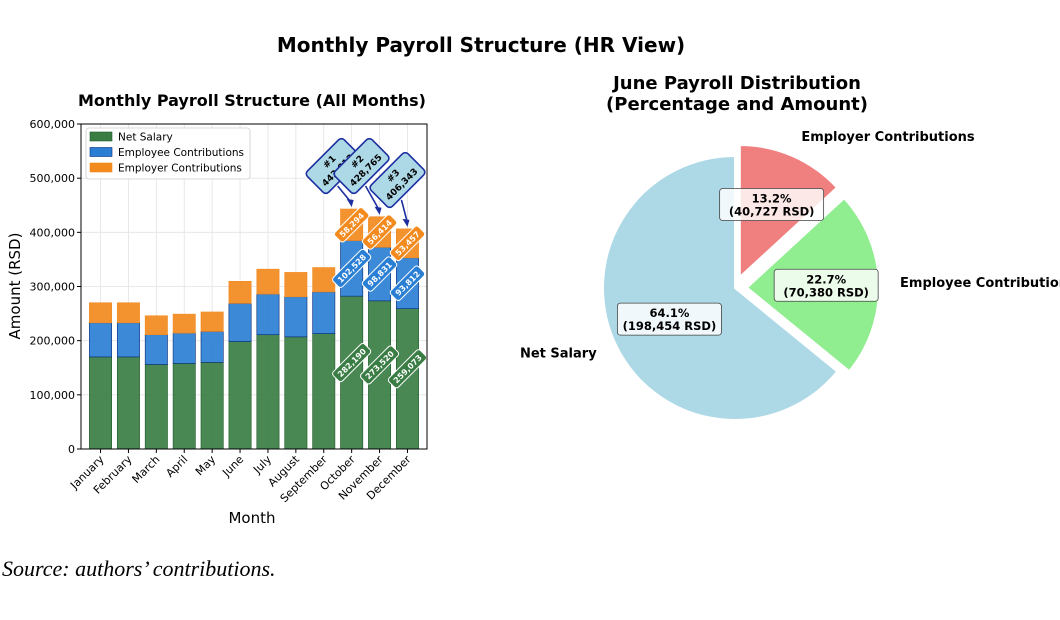 This screenshot has width=1060, height=620. What do you see at coordinates (15, 286) in the screenshot?
I see `y-axis-label: Amount (RSD)` at bounding box center [15, 286].